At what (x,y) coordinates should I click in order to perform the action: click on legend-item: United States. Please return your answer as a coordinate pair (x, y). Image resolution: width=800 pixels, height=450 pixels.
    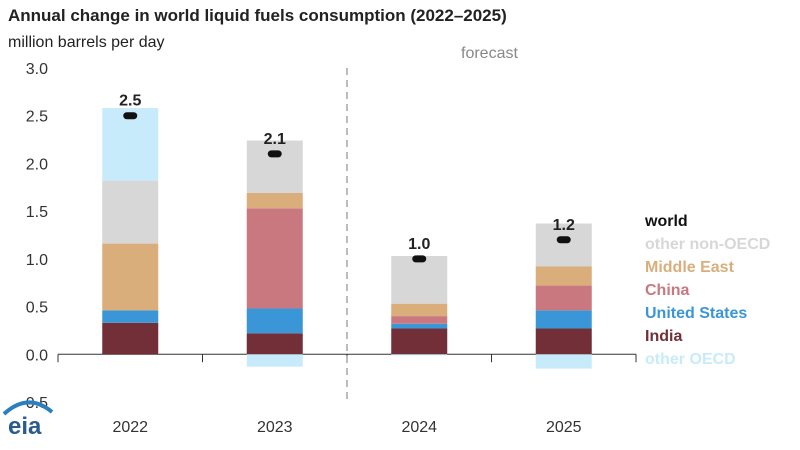
    Looking at the image, I should click on (696, 313).